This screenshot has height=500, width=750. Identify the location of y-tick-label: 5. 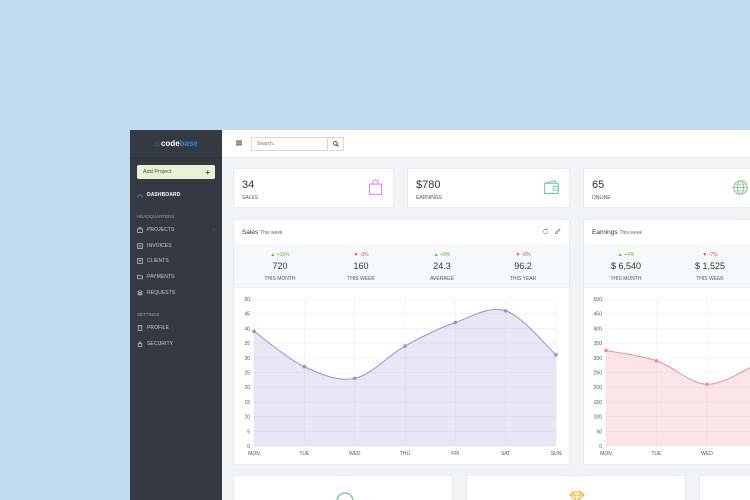
(248, 432).